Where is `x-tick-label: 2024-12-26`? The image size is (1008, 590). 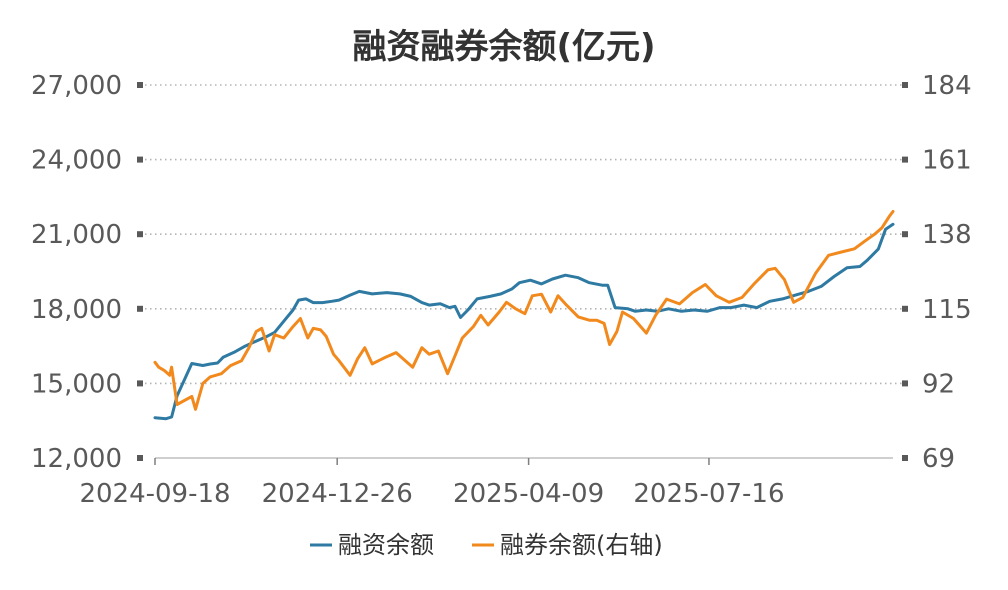
x-tick-label: 2024-12-26 is located at coordinates (337, 494).